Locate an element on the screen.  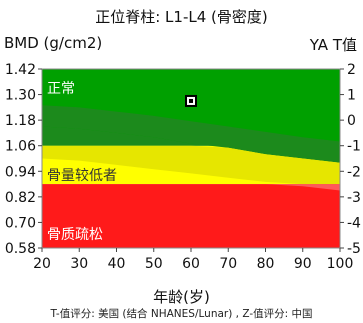
x-tick-label-1: 30 is located at coordinates (79, 264).